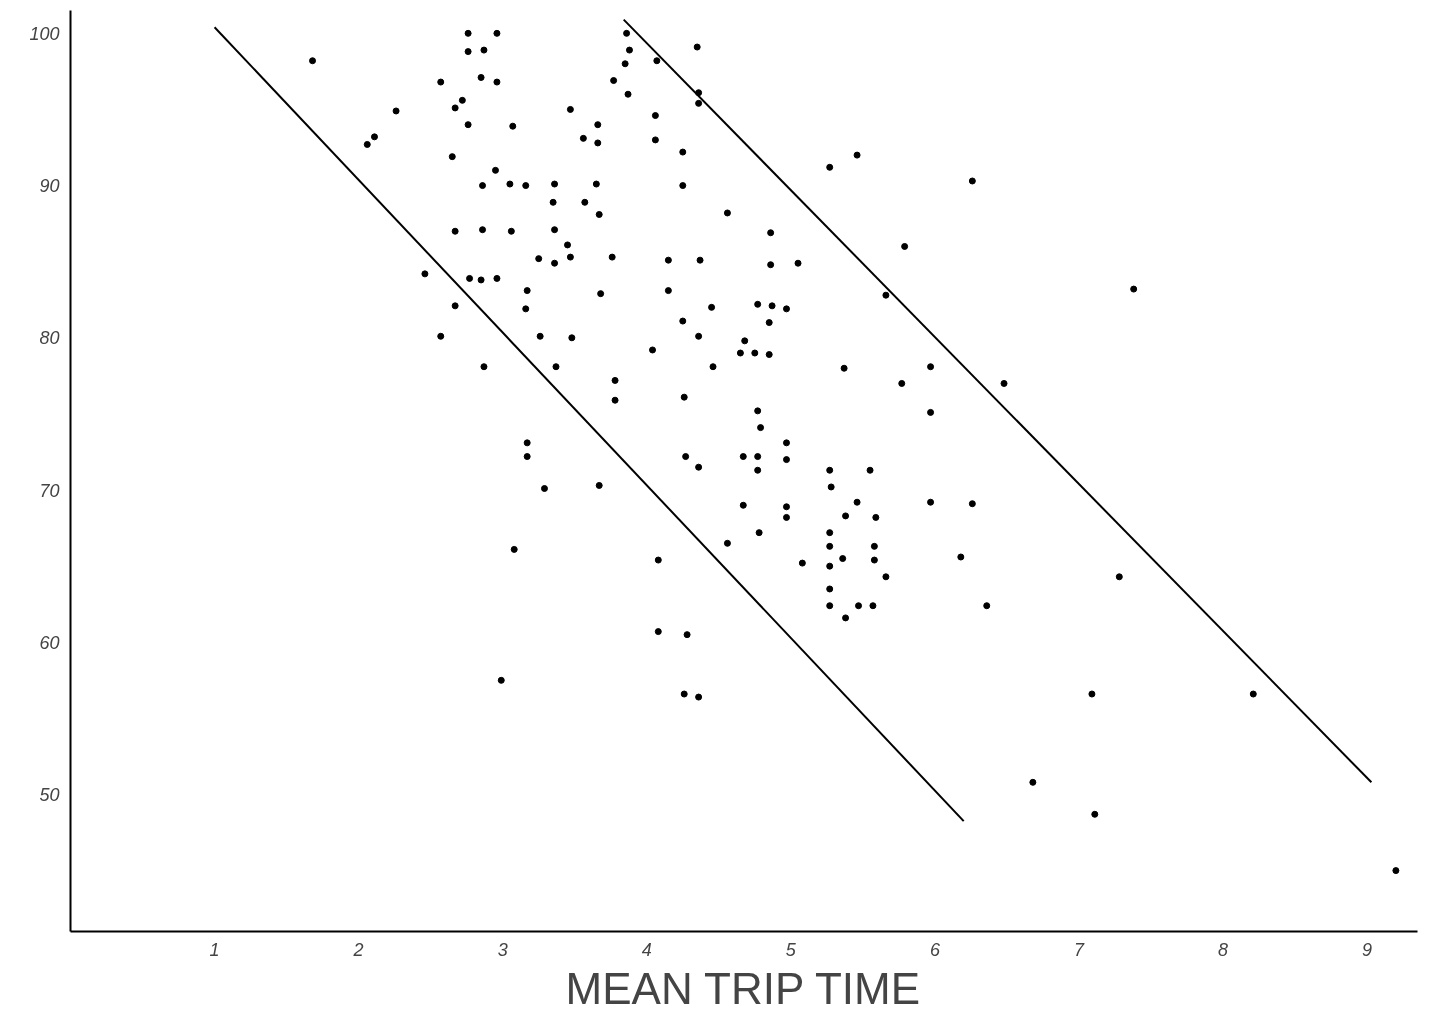  Describe the element at coordinates (1367, 949) in the screenshot. I see `x-tick-label: 9` at that location.